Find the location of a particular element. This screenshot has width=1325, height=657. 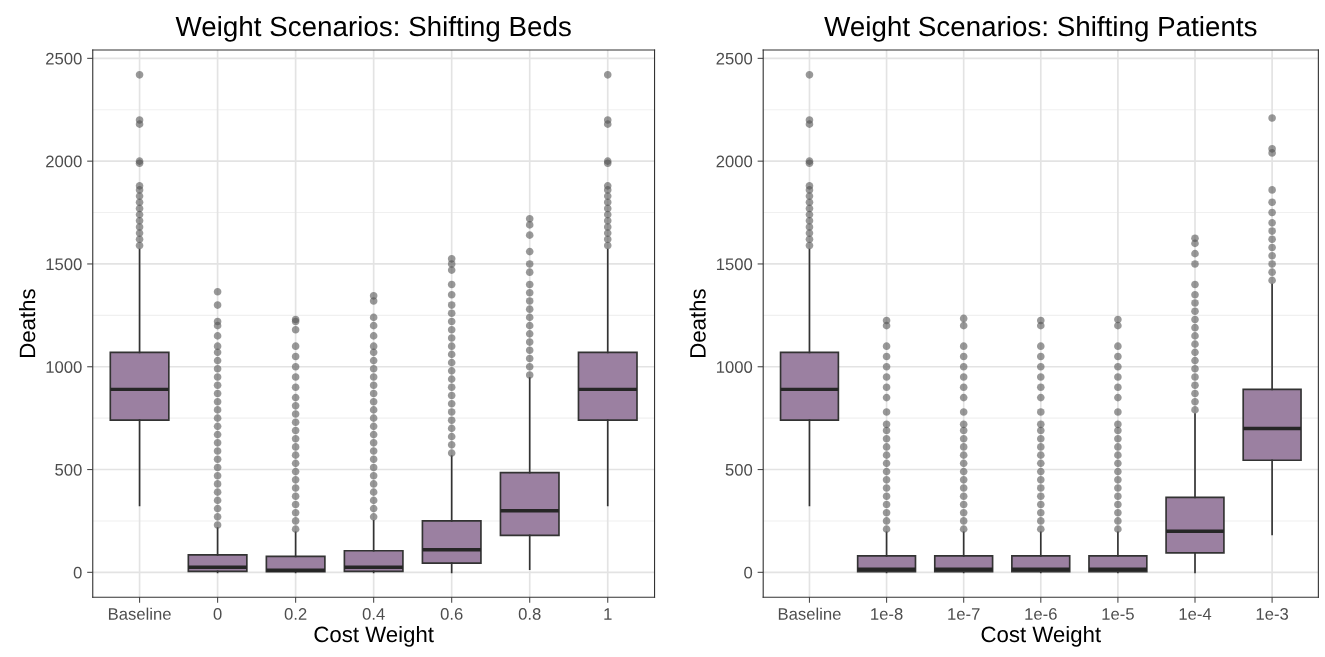

x-tick-label: 1 is located at coordinates (608, 614).